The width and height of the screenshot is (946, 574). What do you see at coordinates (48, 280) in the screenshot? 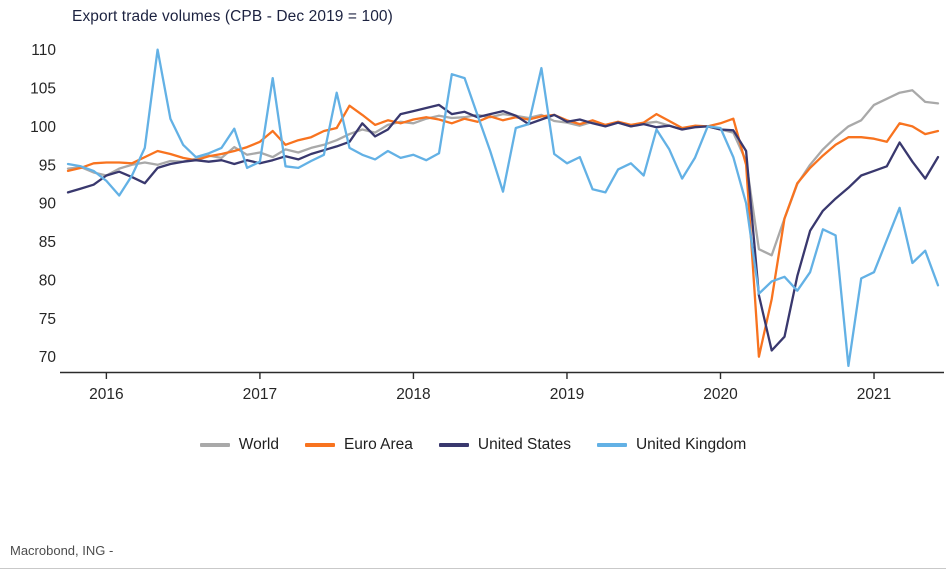
I see `y-axis-label: 80` at bounding box center [48, 280].